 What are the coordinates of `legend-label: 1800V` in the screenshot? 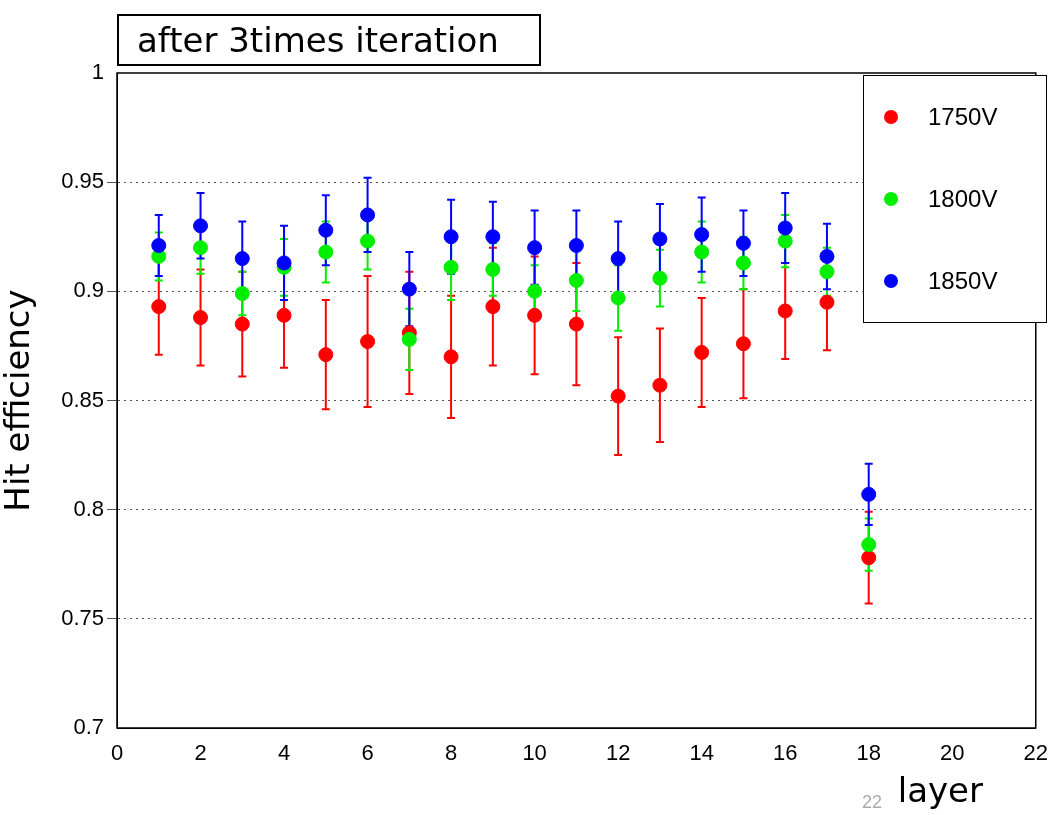 It's located at (963, 199).